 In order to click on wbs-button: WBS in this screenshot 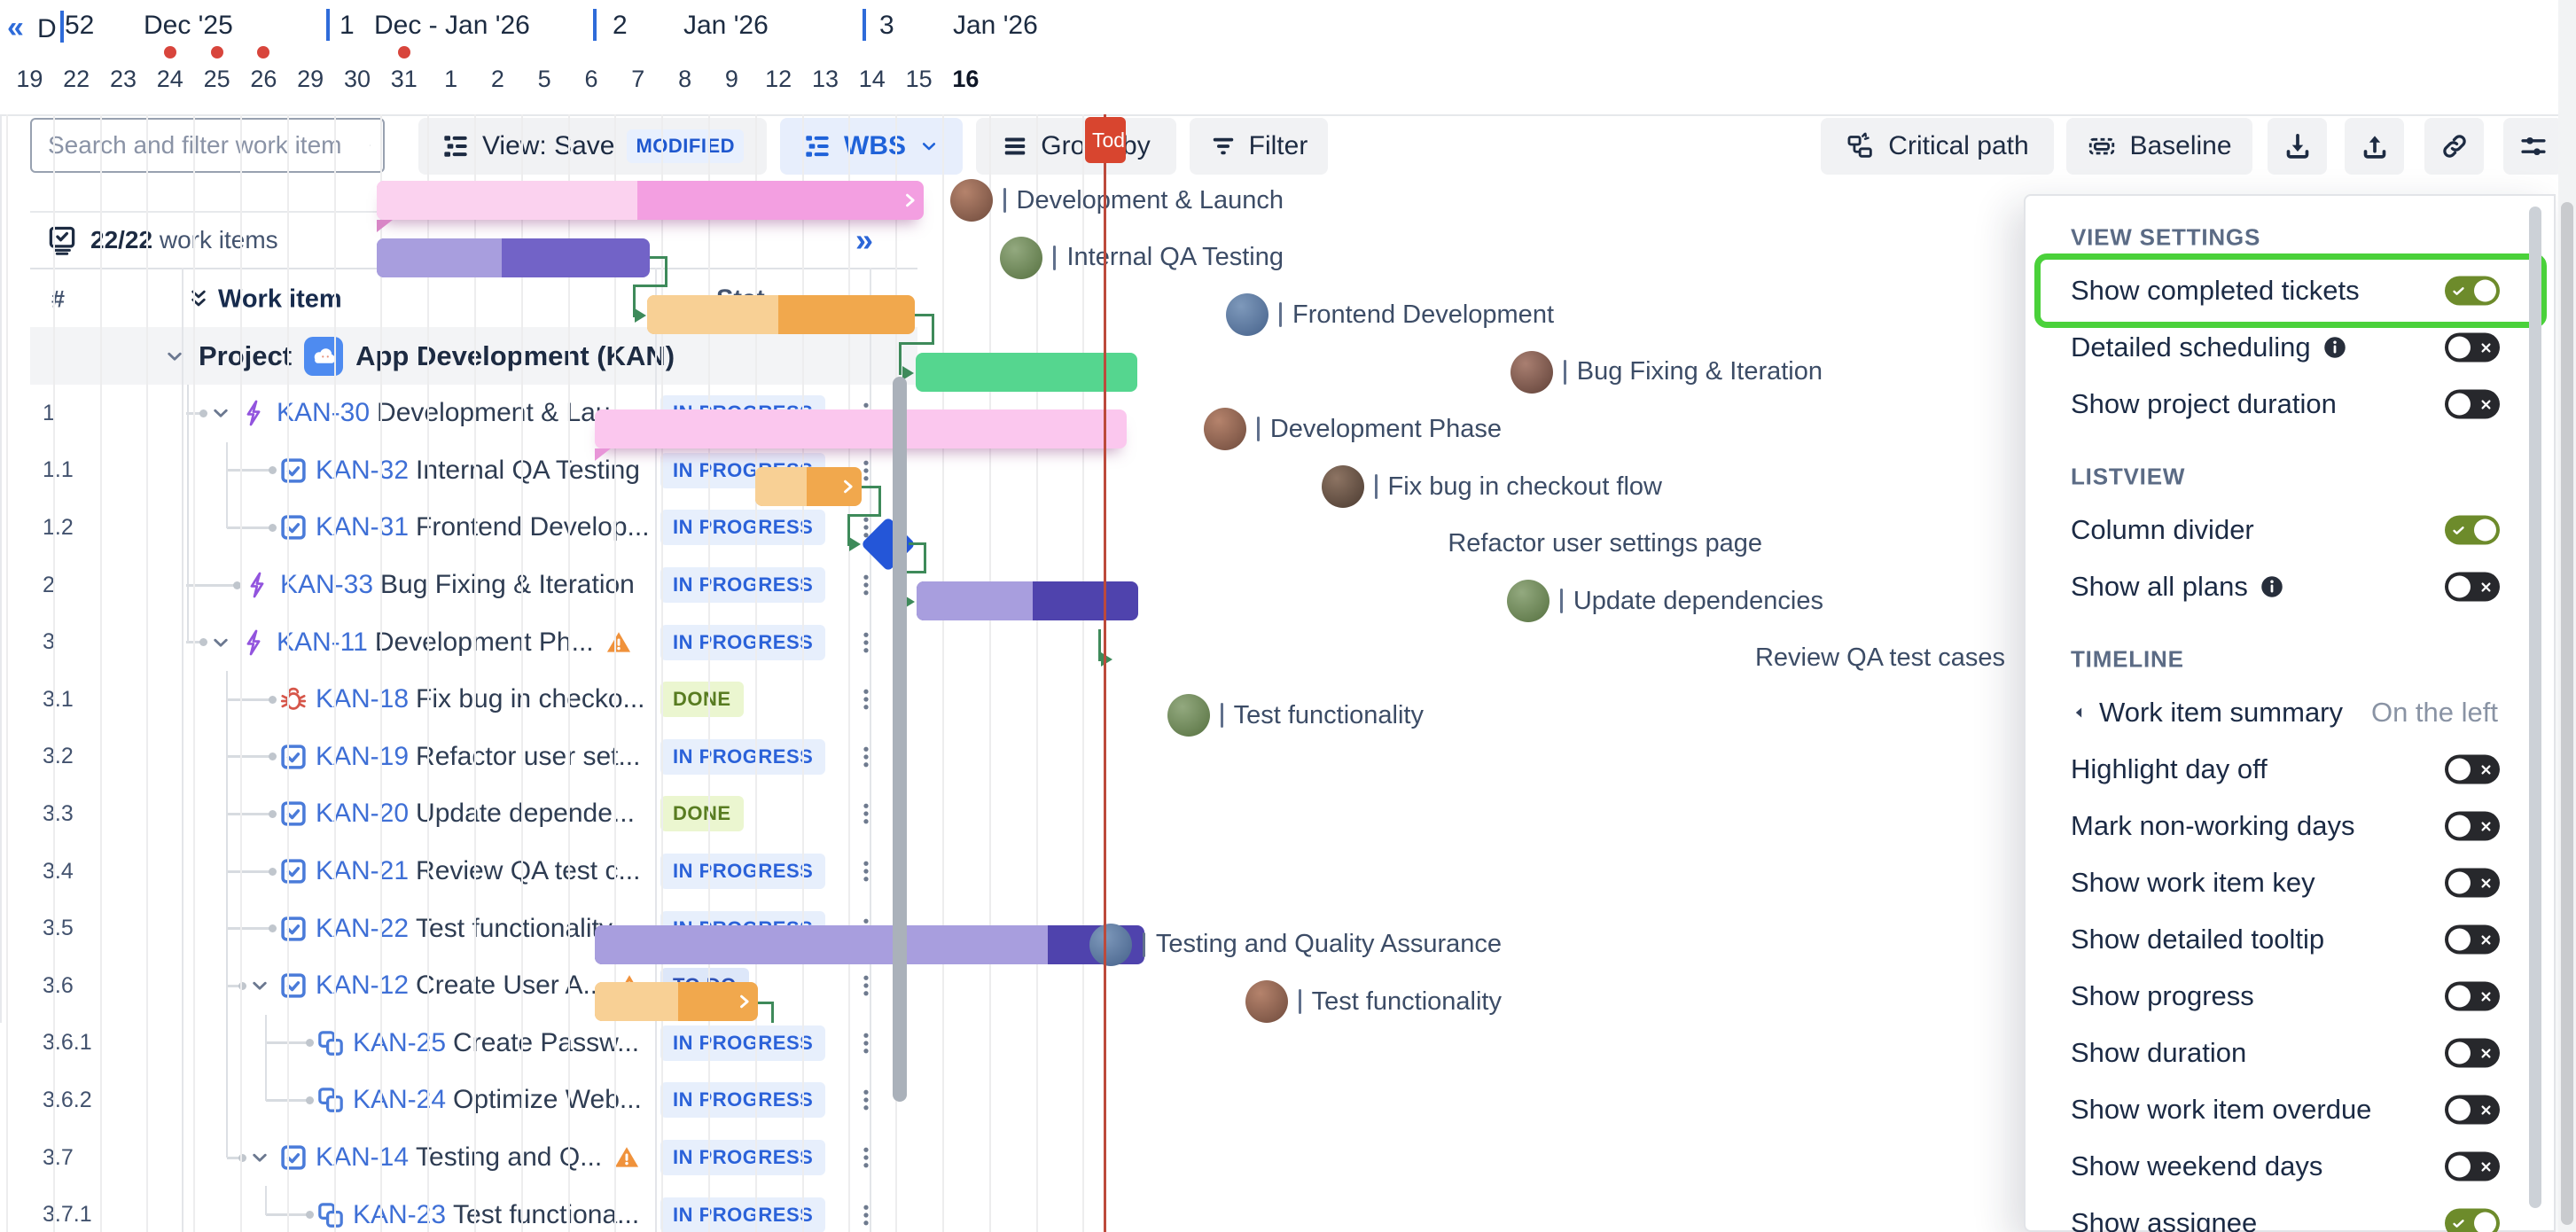, I will do `click(871, 146)`.